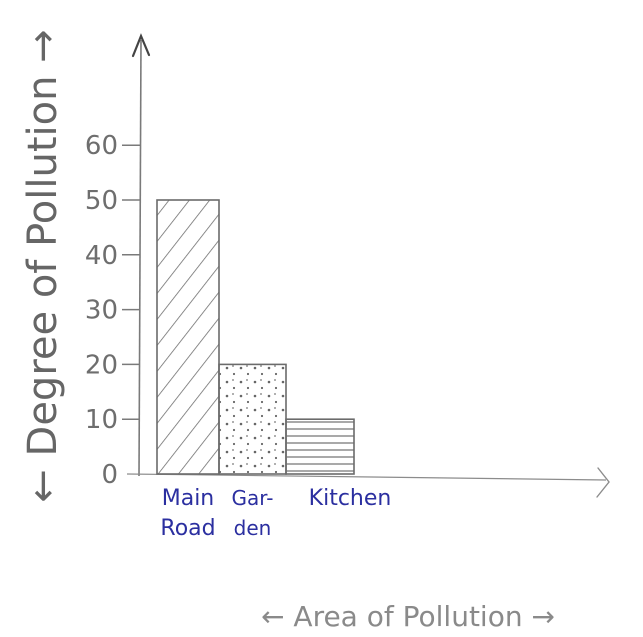 The width and height of the screenshot is (643, 637). I want to click on x-axis-arrow, so click(603, 482).